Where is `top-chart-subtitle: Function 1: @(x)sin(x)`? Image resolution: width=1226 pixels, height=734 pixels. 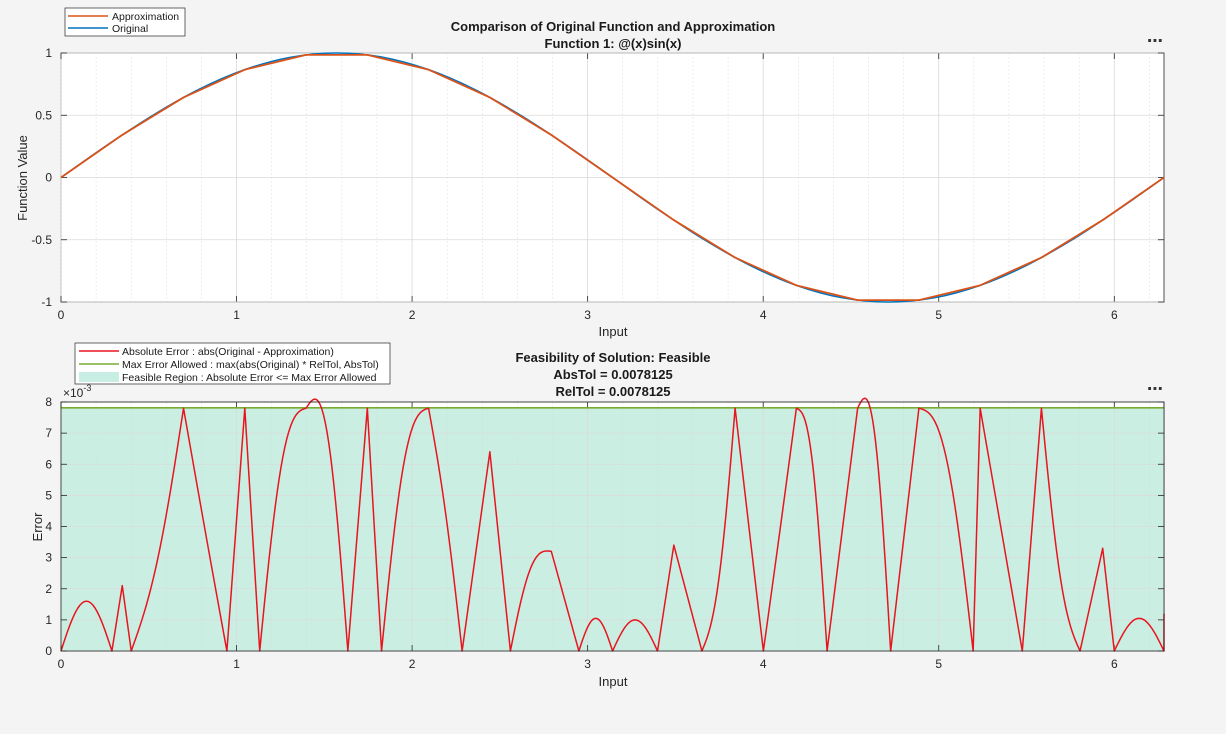
top-chart-subtitle: Function 1: @(x)sin(x) is located at coordinates (613, 43).